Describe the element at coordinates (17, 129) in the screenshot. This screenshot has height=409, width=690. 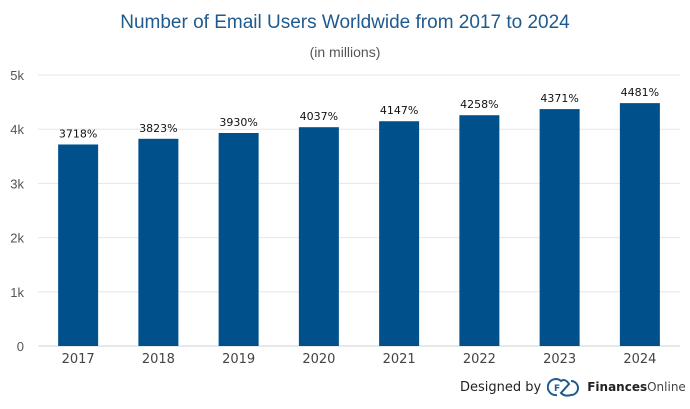
I see `y-tick-label: 4k` at that location.